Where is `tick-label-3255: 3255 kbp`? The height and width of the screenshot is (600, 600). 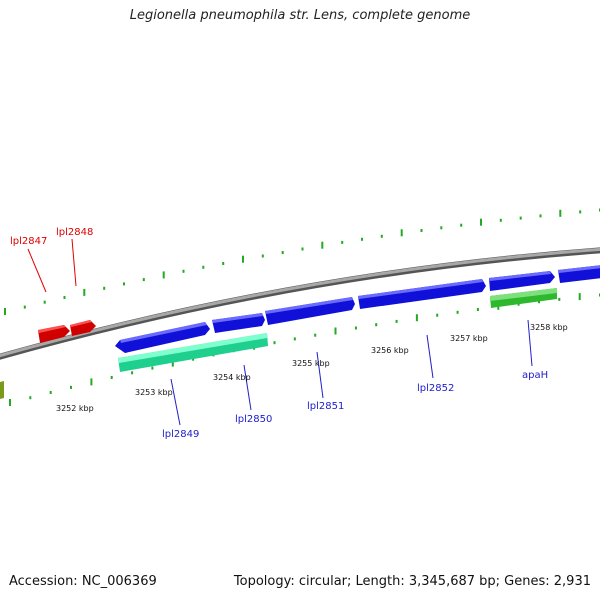
tick-label-3255: 3255 kbp is located at coordinates (311, 363).